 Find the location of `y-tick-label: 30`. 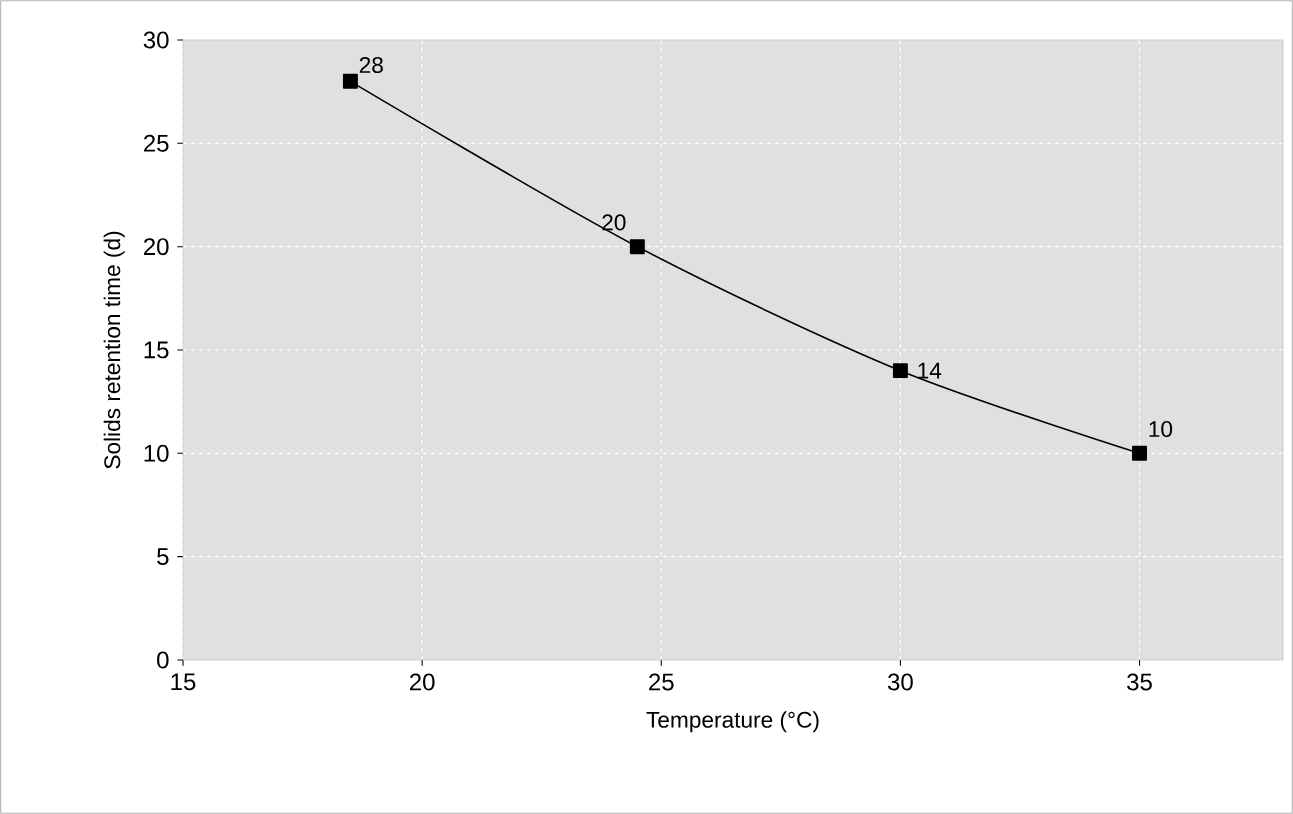

y-tick-label: 30 is located at coordinates (156, 40).